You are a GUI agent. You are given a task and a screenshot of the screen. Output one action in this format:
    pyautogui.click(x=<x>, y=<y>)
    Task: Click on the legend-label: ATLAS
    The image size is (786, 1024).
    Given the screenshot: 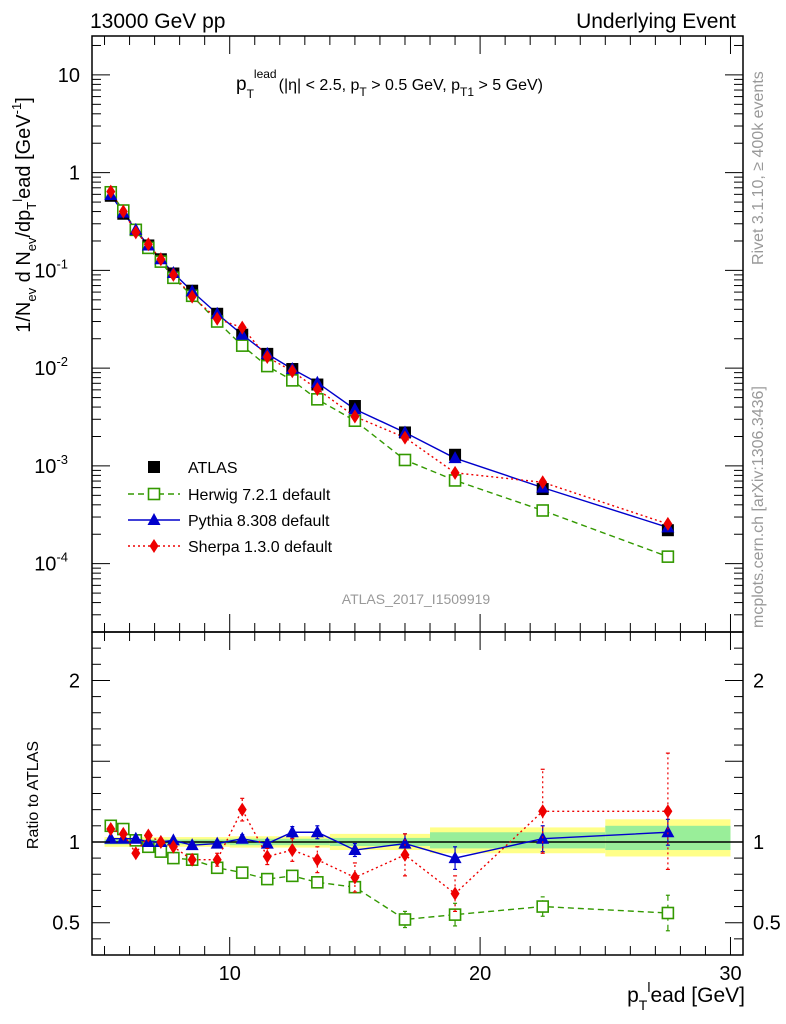 What is the action you would take?
    pyautogui.click(x=213, y=468)
    